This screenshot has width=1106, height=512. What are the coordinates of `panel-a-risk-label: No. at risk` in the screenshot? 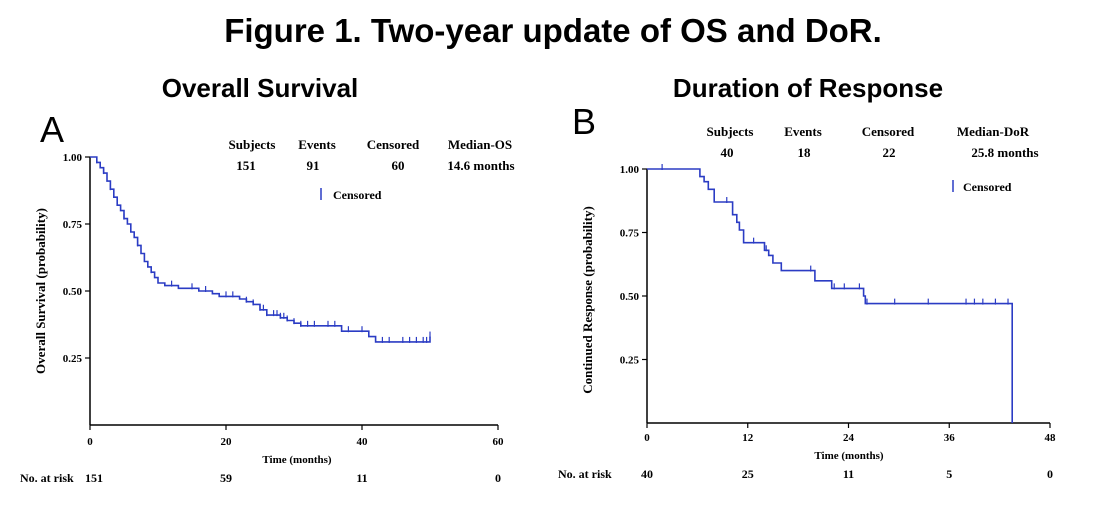 It's located at (47, 478).